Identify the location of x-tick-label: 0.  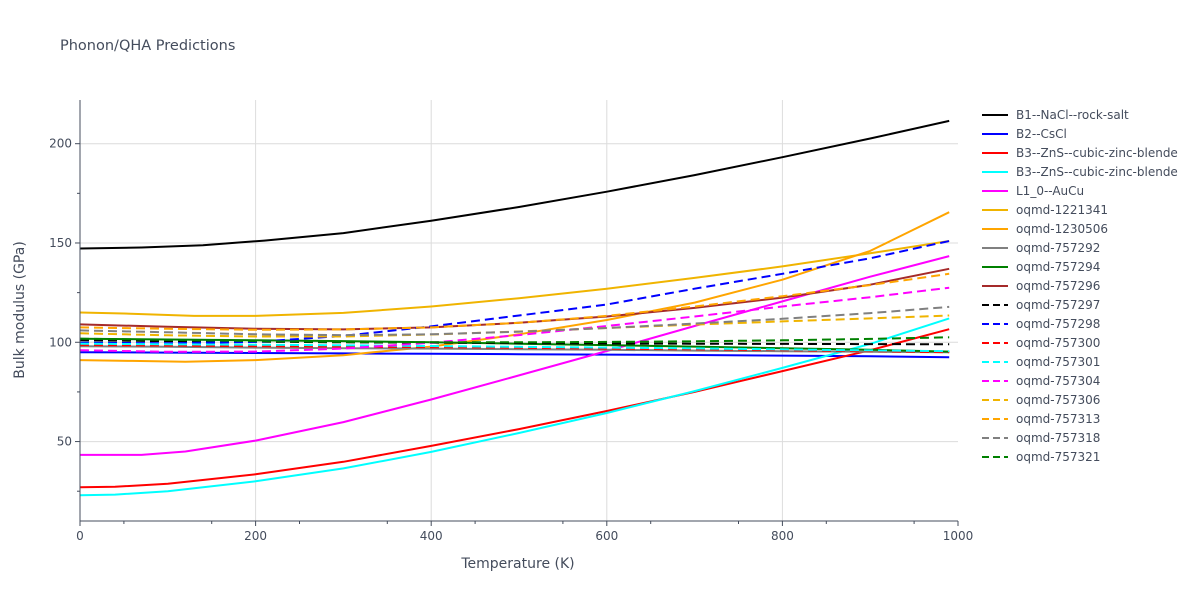
(80, 536).